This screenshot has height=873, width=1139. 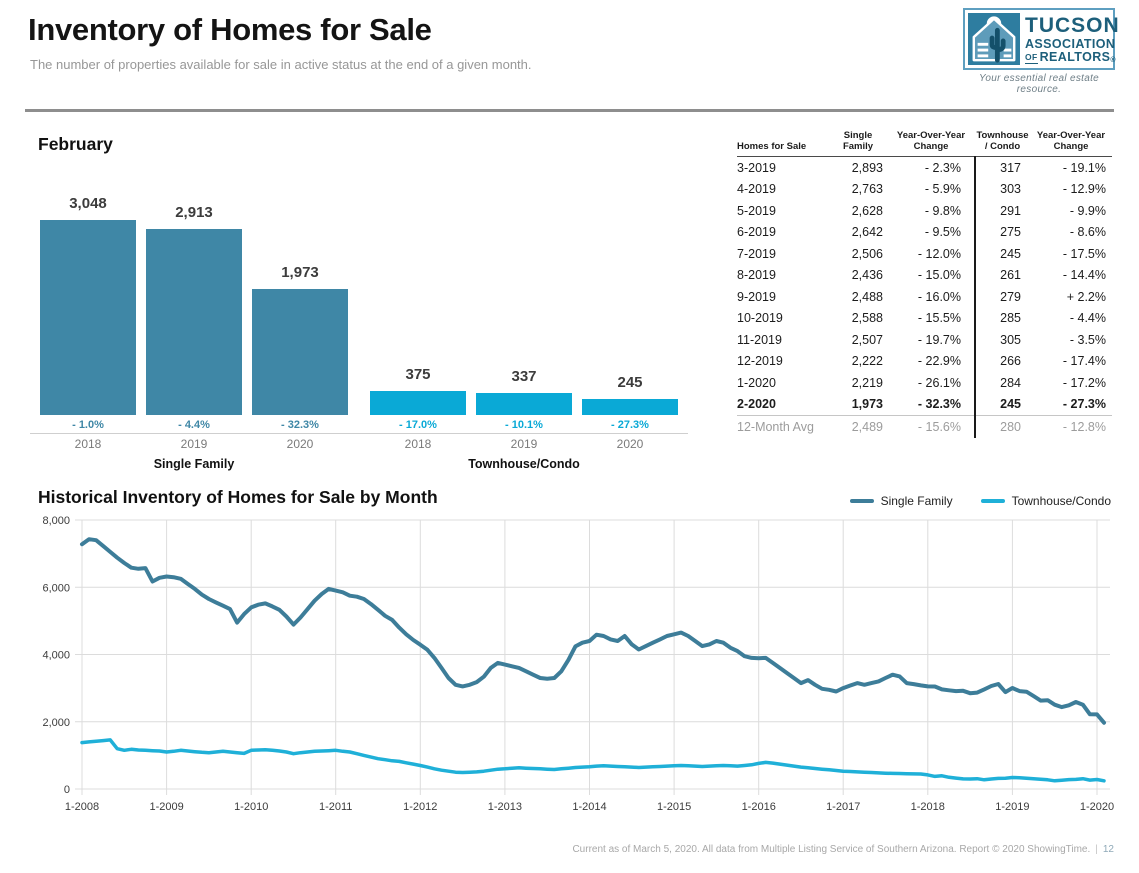 What do you see at coordinates (1039, 84) in the screenshot?
I see `logo-tagline: Your essential real estate resource.` at bounding box center [1039, 84].